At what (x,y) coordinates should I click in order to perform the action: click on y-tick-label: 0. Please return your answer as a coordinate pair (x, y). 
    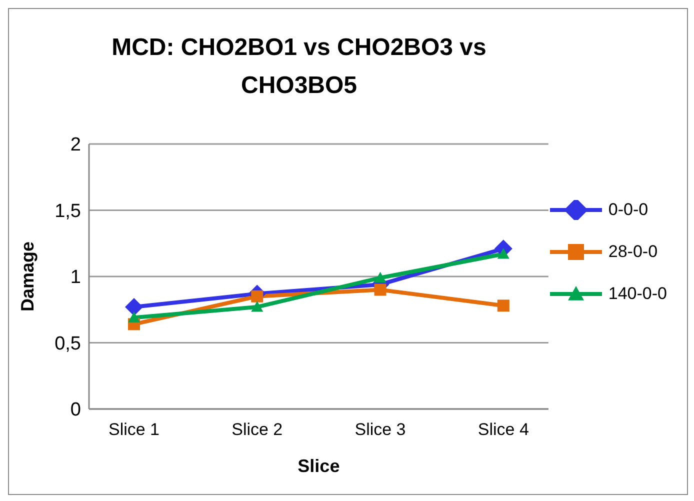
    Looking at the image, I should click on (75, 410).